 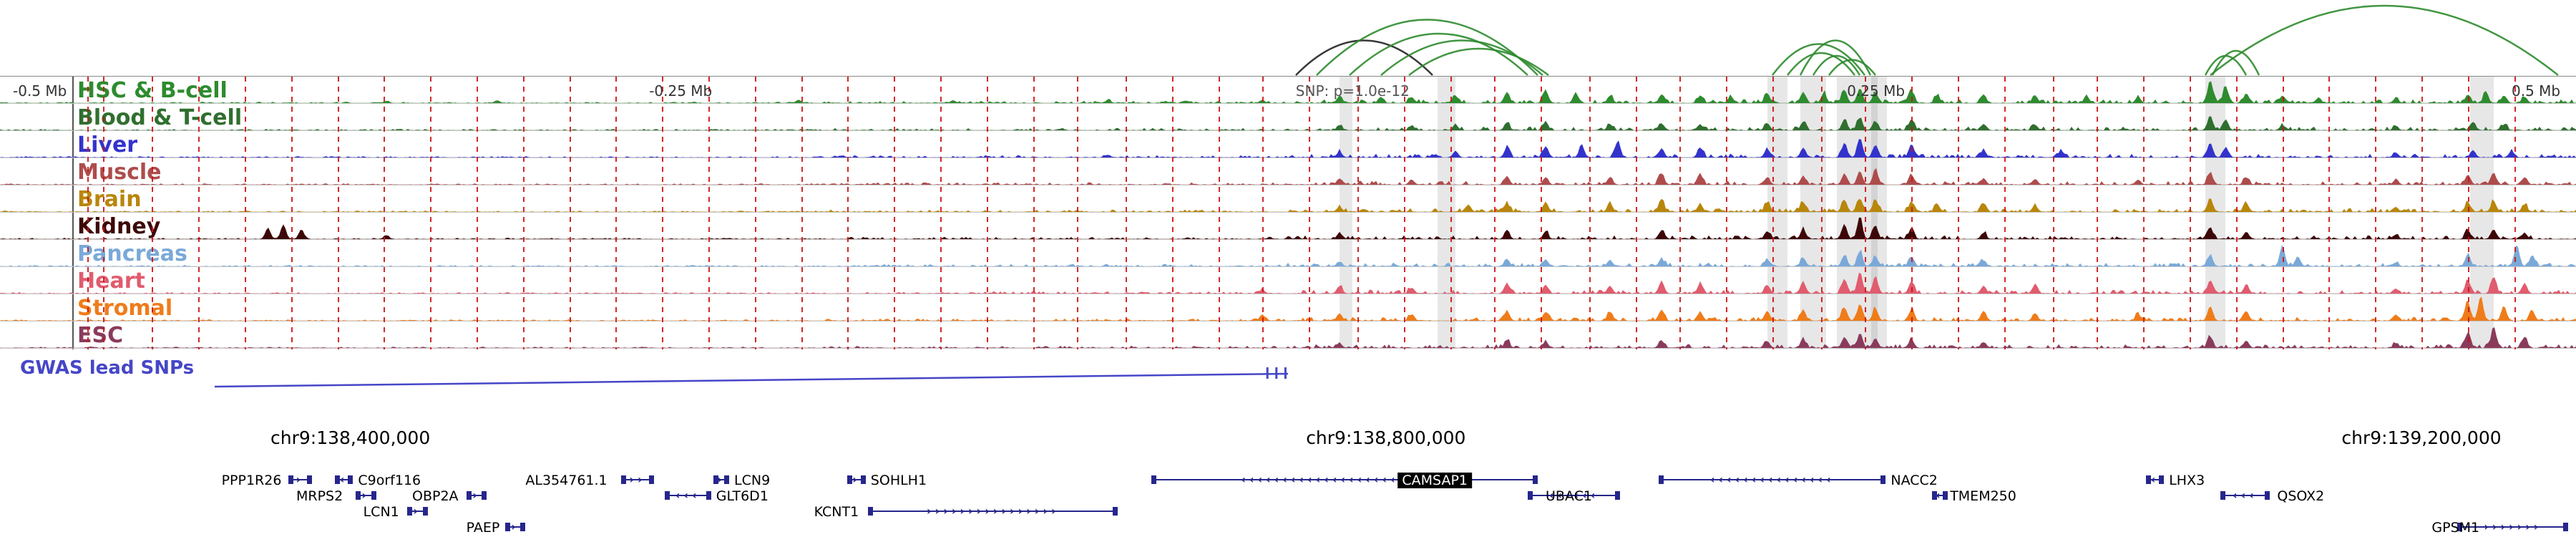 I want to click on gene-label-kcnt1: KCNT1, so click(x=836, y=512).